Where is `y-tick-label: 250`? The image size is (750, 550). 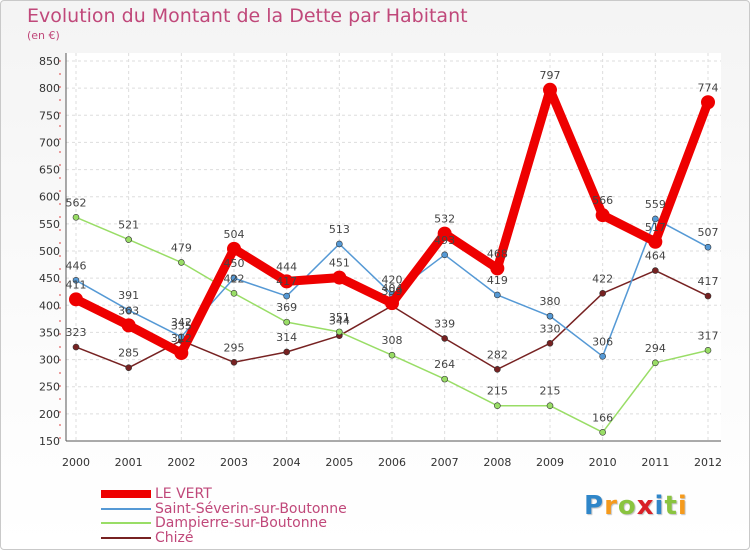 y-tick-label: 250 is located at coordinates (49, 387).